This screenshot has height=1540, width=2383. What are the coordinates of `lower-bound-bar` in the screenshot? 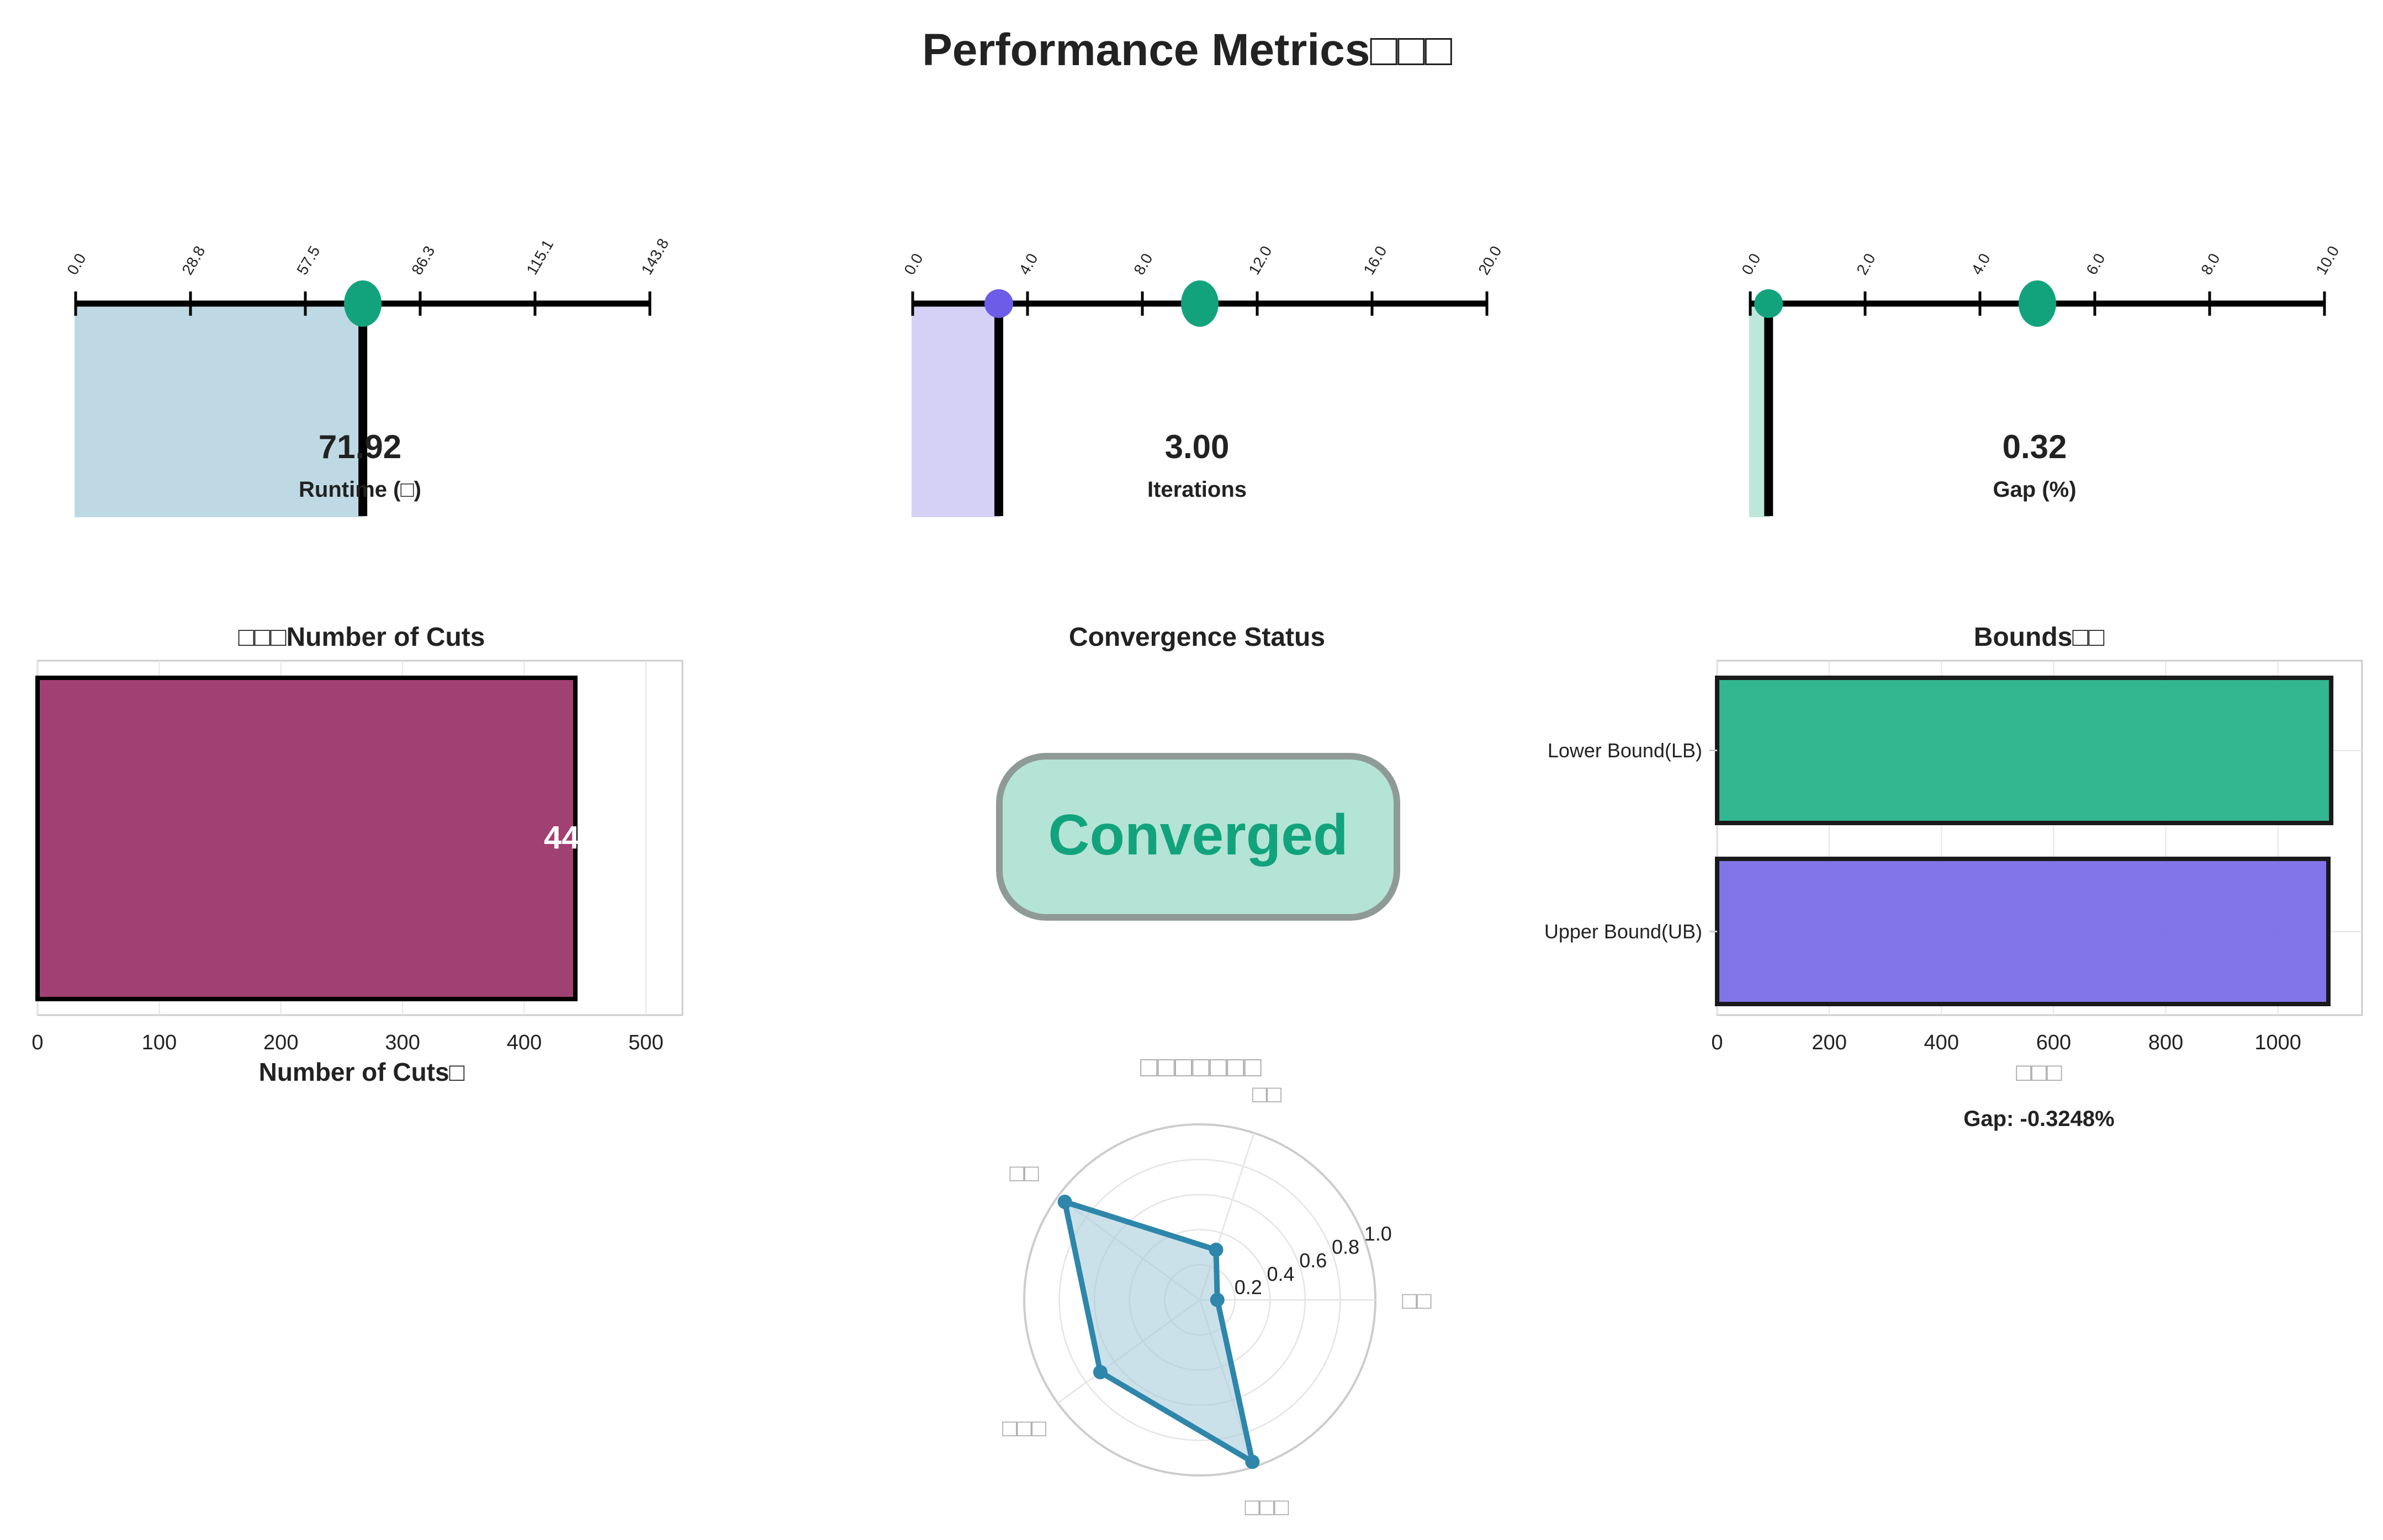 It's located at (2024, 750).